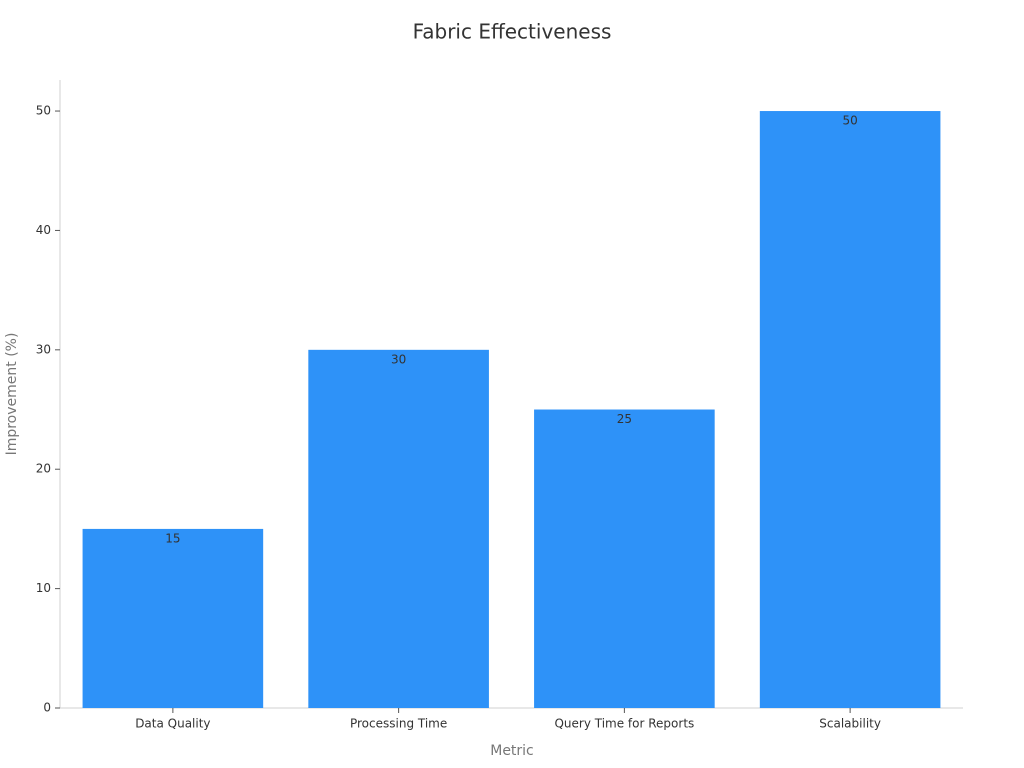 The width and height of the screenshot is (1024, 768). I want to click on data-label: 15, so click(172, 538).